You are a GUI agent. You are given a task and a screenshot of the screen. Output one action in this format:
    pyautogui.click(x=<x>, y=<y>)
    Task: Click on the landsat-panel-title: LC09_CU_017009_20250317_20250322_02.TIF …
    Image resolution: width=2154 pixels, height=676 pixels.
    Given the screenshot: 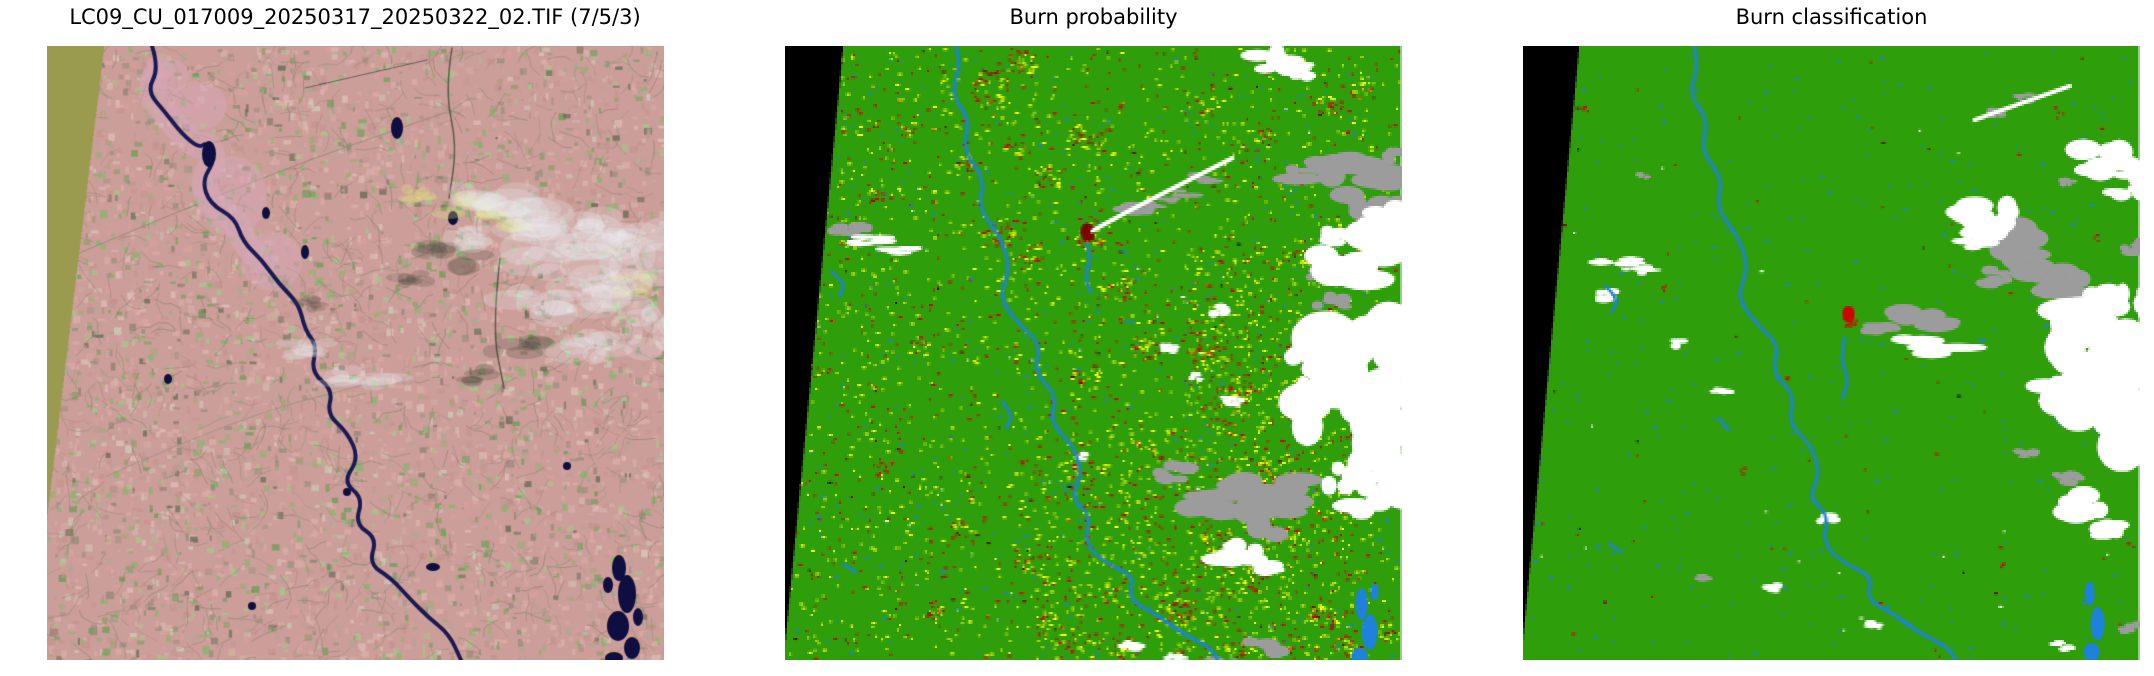 What is the action you would take?
    pyautogui.click(x=355, y=17)
    